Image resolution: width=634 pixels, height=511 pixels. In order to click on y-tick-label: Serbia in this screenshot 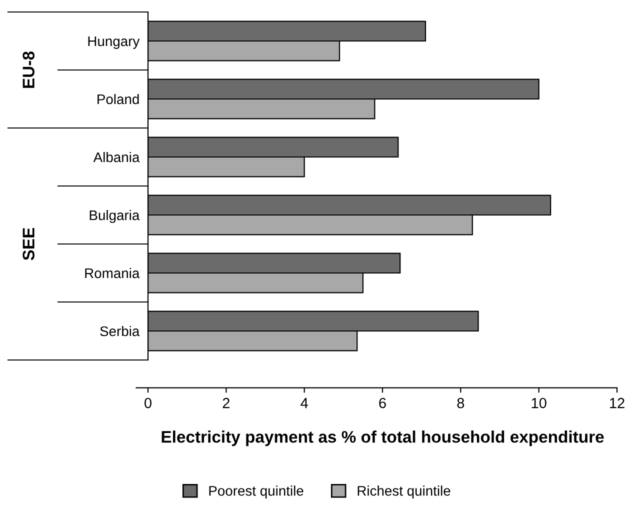, I will do `click(120, 331)`.